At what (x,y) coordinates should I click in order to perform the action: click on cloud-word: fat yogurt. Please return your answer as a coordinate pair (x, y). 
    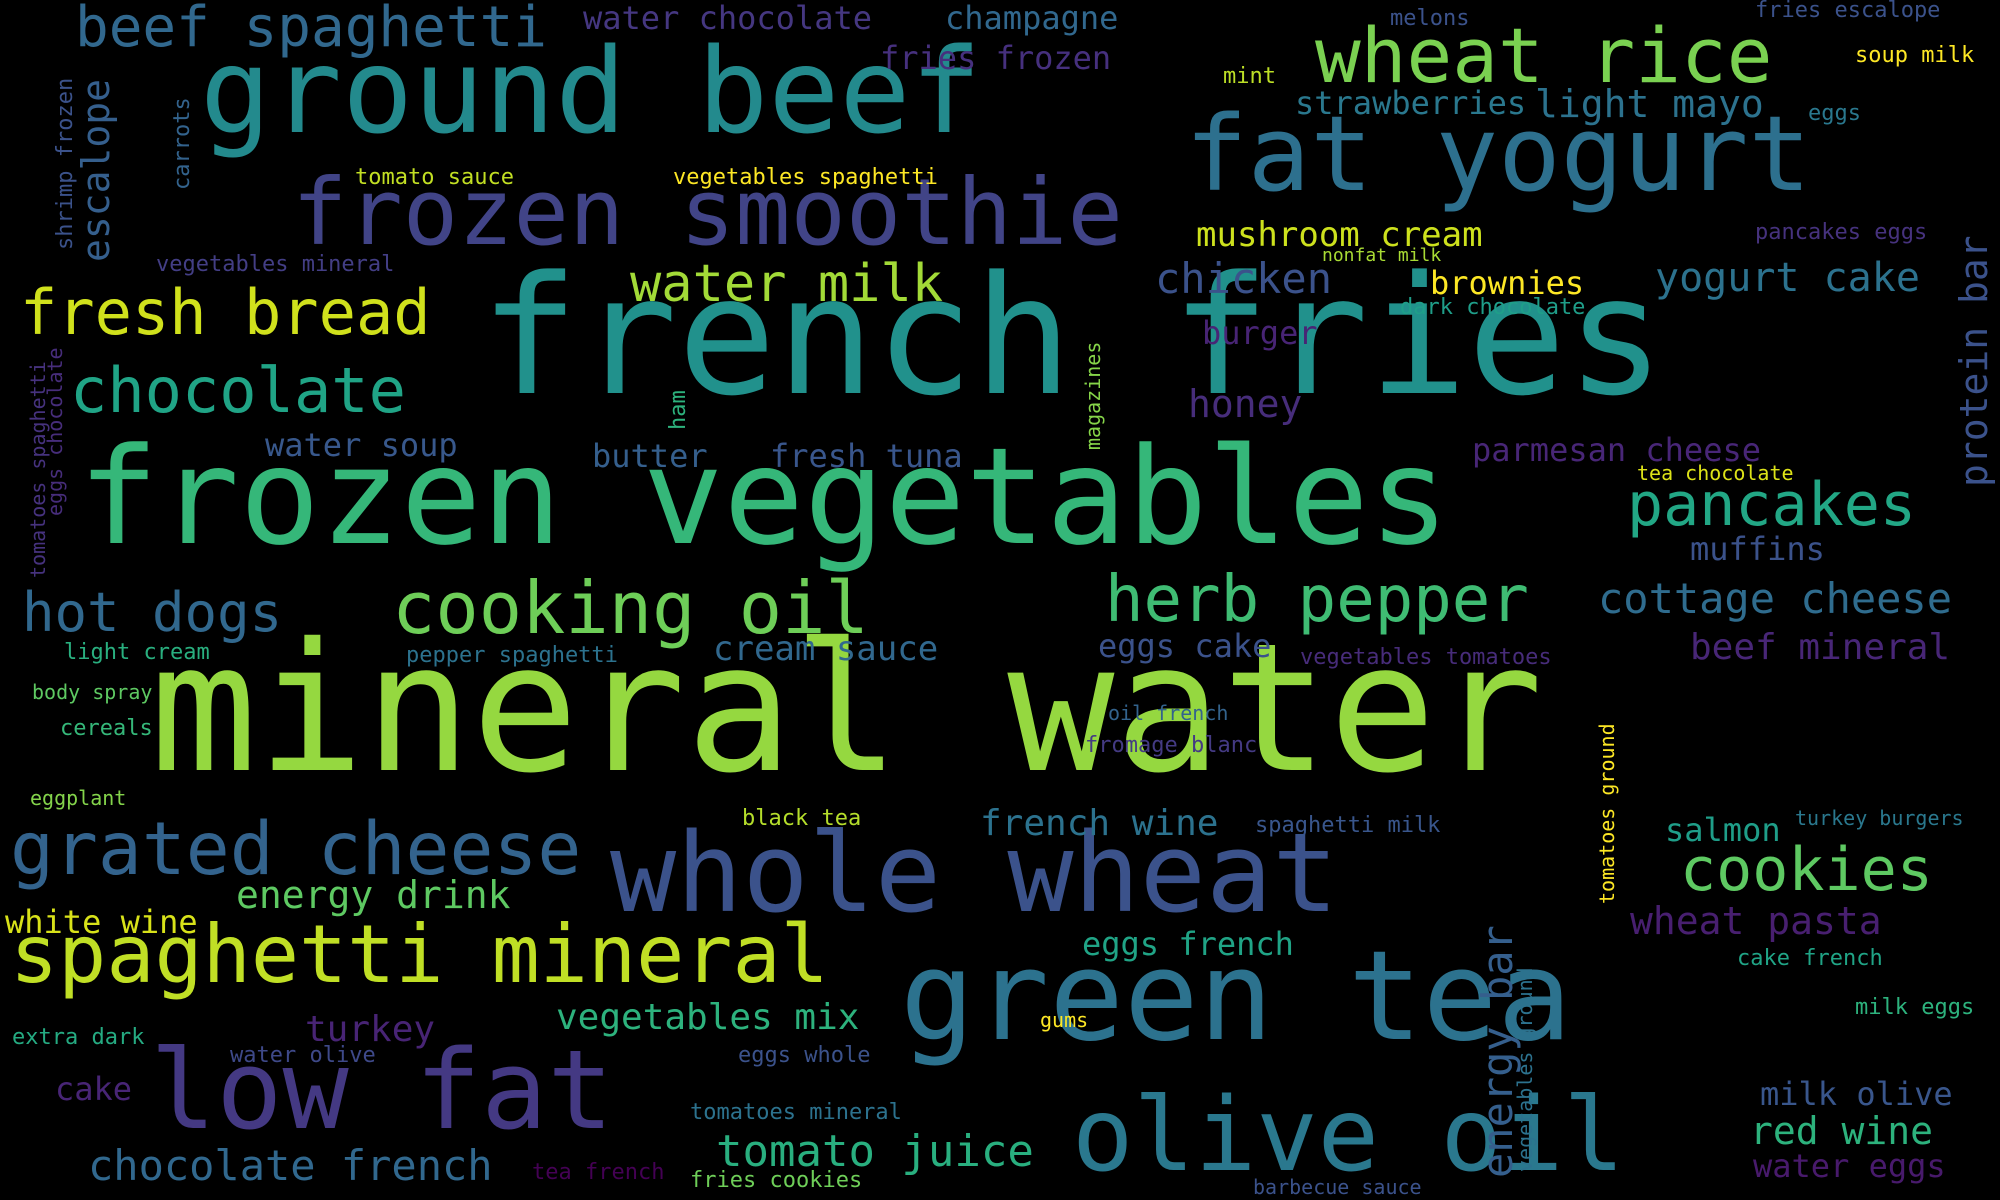
    Looking at the image, I should click on (1498, 154).